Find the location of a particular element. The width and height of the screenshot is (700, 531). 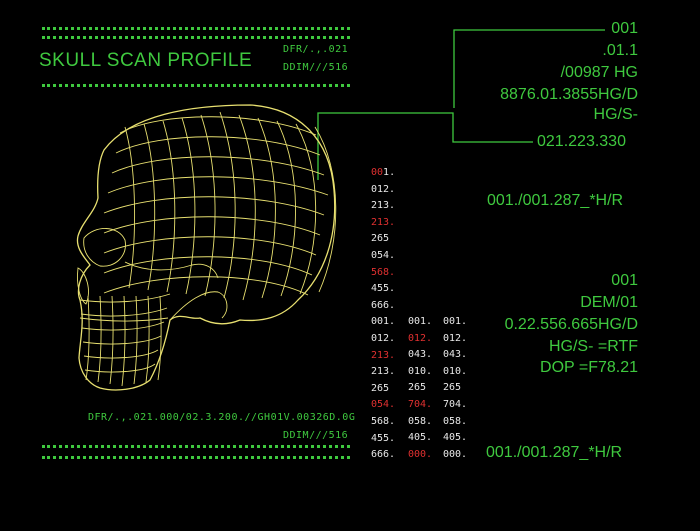

info-line-5: HG/S- is located at coordinates (615, 114).